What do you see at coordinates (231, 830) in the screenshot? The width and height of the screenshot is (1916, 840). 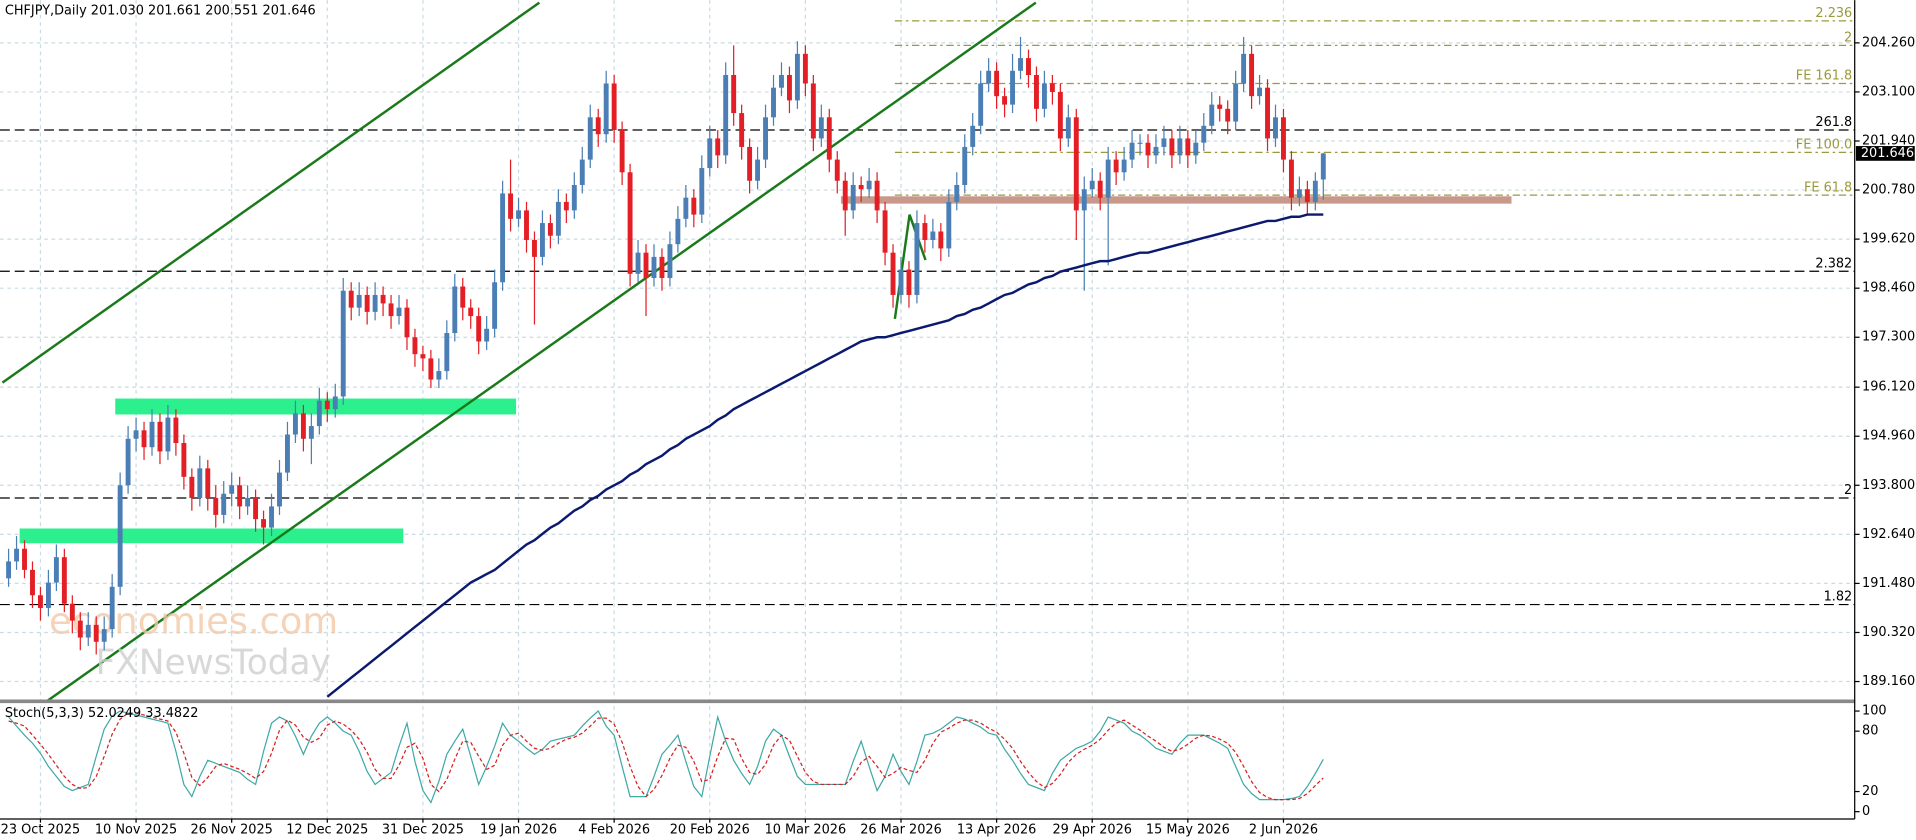 I see `x-tick-label: 26 Nov 2025` at bounding box center [231, 830].